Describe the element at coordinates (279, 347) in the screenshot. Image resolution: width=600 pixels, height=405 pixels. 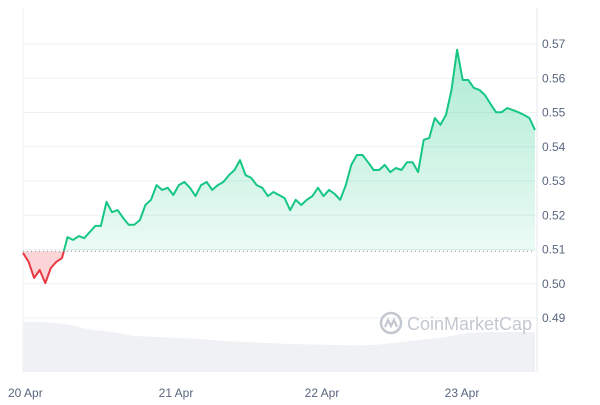
I see `volume-area` at that location.